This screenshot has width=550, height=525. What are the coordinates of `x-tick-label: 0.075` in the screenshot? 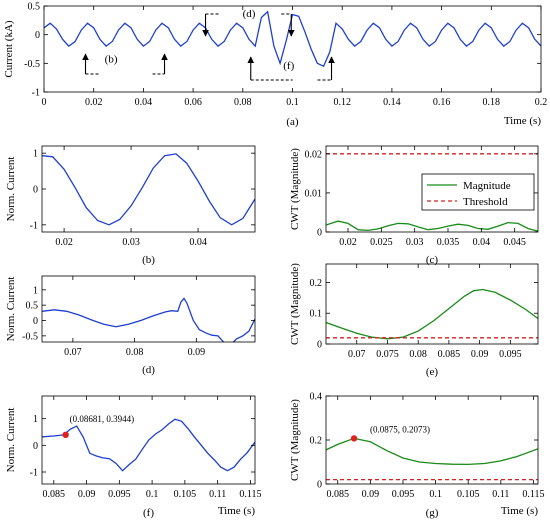 It's located at (387, 354).